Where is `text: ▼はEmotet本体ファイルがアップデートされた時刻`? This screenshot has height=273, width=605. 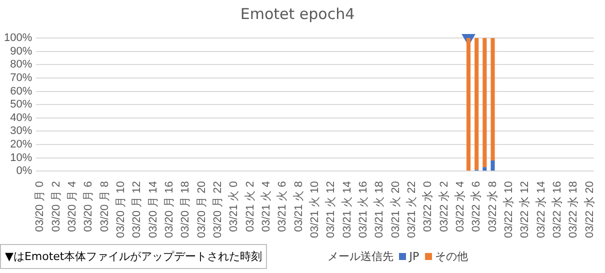
text: ▼はEmotet本体ファイルがアップデートされた時刻 is located at coordinates (133, 256).